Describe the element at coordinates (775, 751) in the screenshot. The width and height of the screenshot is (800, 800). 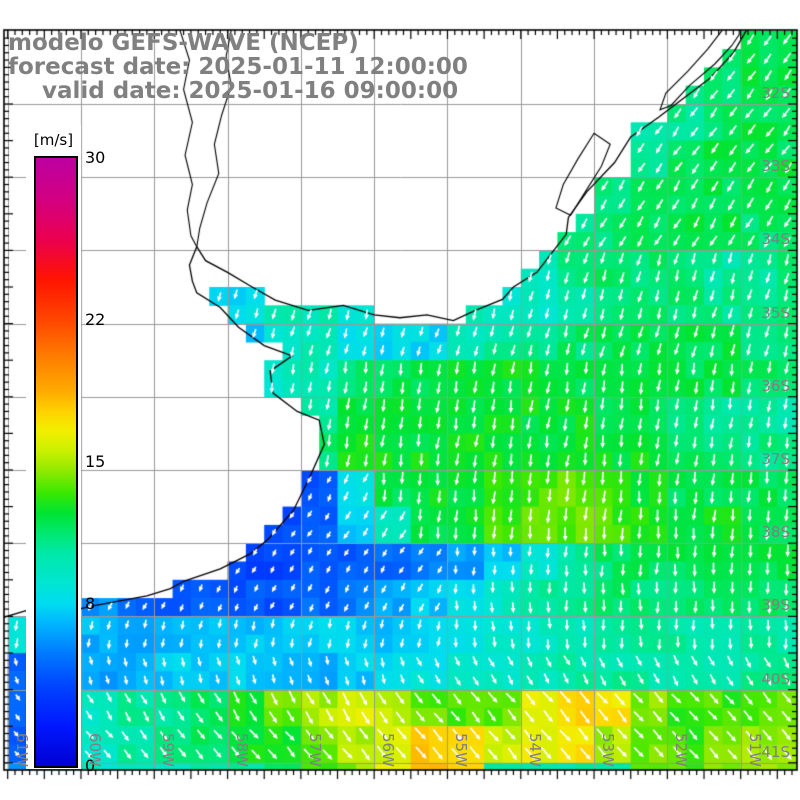
I see `lat-label: 41S` at that location.